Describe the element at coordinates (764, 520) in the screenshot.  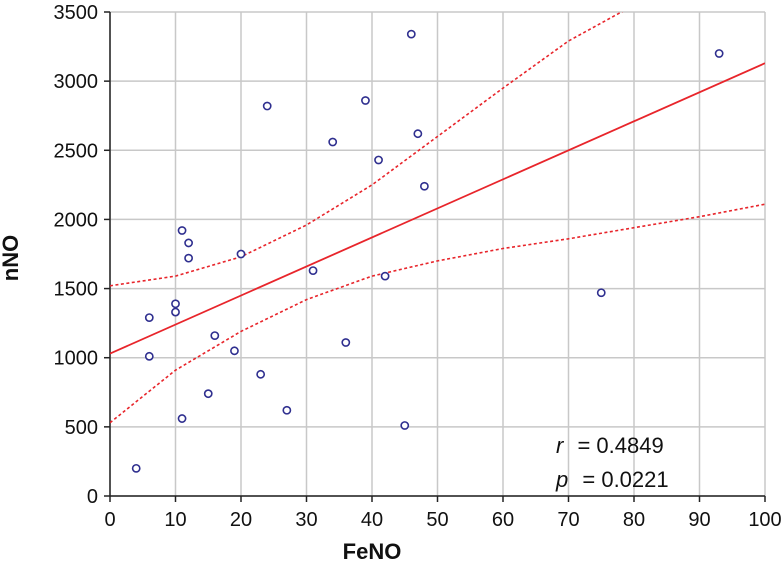
I see `x-tick-label: 100` at that location.